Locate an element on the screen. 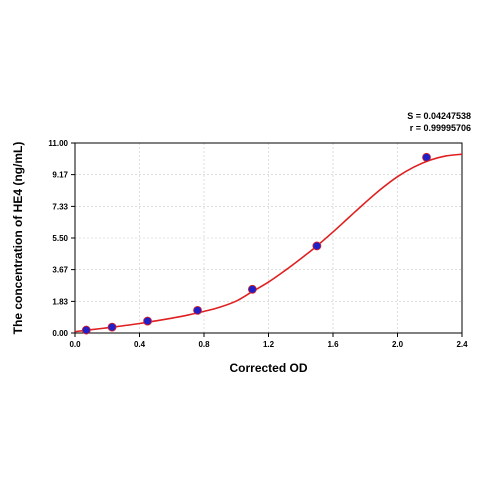  y-axis-title: The concentration of HE4 (ng/mL) is located at coordinates (18, 238).